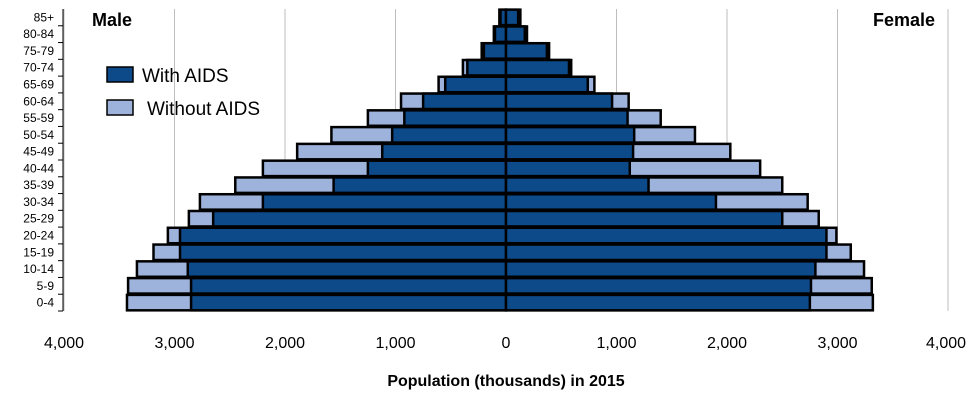 This screenshot has width=976, height=394. What do you see at coordinates (38, 152) in the screenshot?
I see `age-label-45-49: 45-49` at bounding box center [38, 152].